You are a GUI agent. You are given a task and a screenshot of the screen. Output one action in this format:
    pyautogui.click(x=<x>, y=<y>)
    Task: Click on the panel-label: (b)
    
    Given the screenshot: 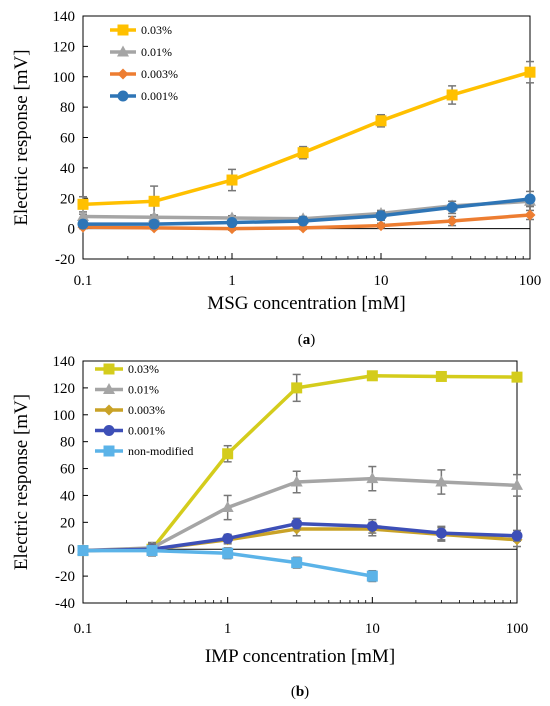 What is the action you would take?
    pyautogui.click(x=300, y=692)
    